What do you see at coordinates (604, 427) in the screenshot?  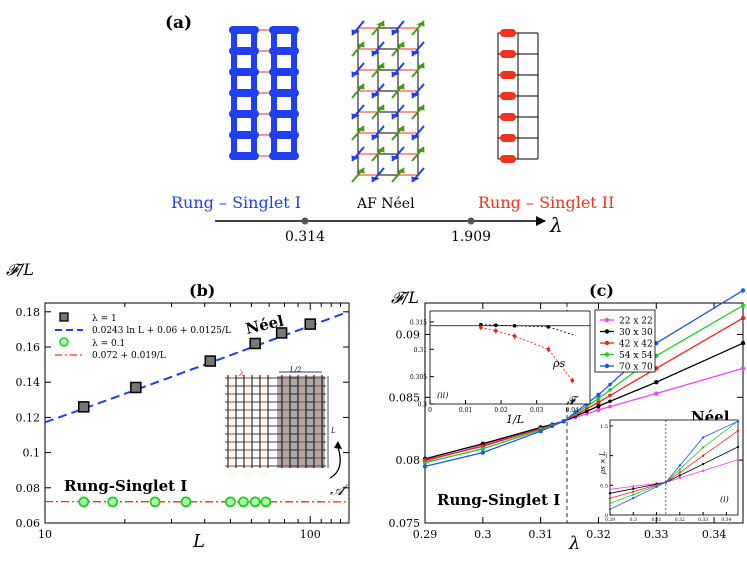 I see `inset-i-ytick-label: 1.5` at bounding box center [604, 427].